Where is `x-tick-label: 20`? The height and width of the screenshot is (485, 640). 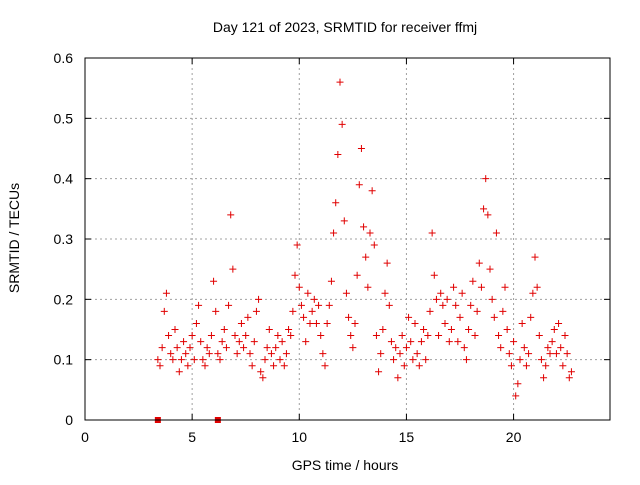 x-tick-label: 20 is located at coordinates (514, 437).